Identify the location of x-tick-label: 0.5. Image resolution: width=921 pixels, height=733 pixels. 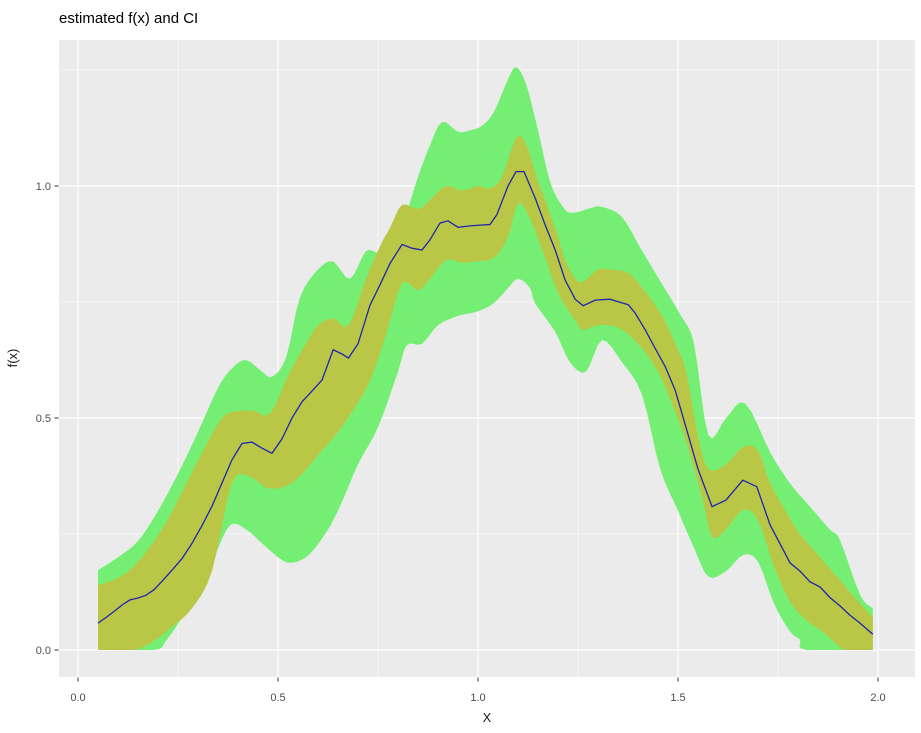
(277, 698).